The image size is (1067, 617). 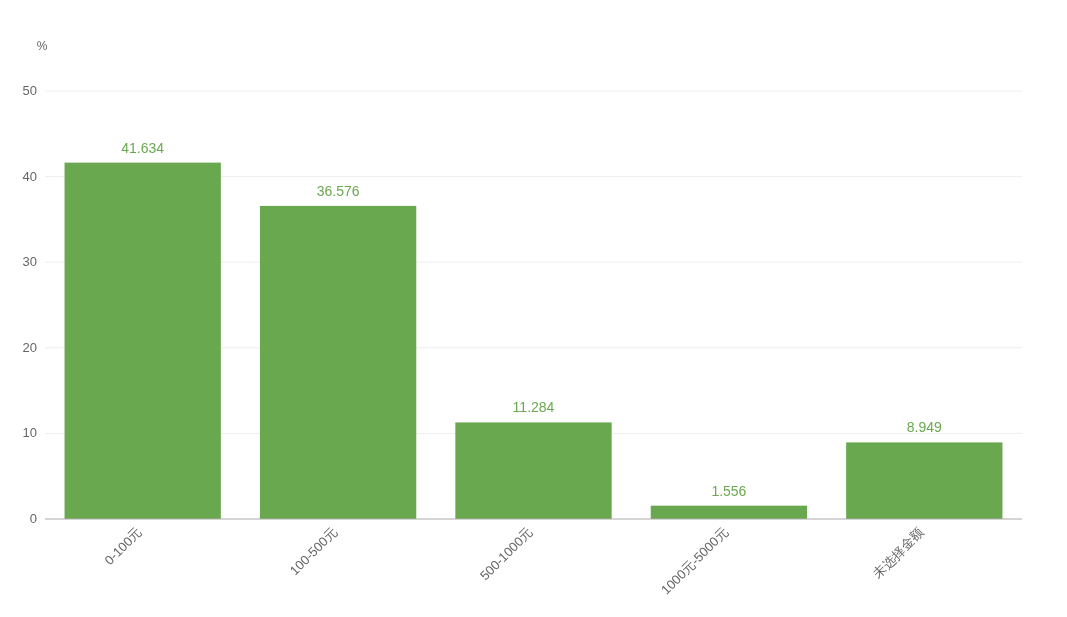 I want to click on y-tick-label: 0, so click(x=33, y=518).